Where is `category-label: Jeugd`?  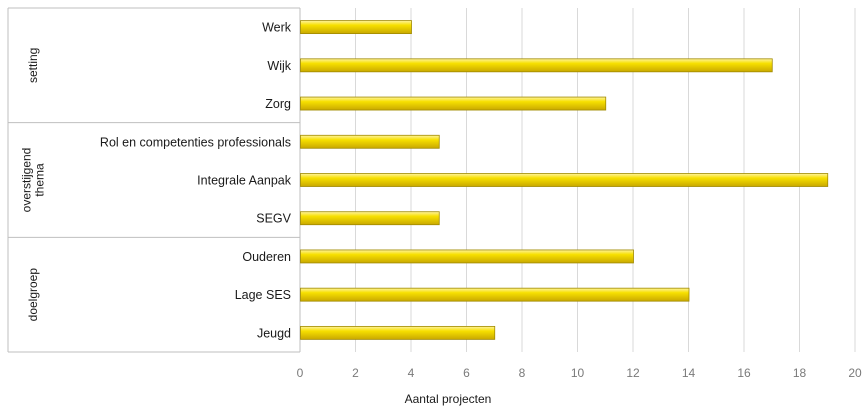 category-label: Jeugd is located at coordinates (274, 333).